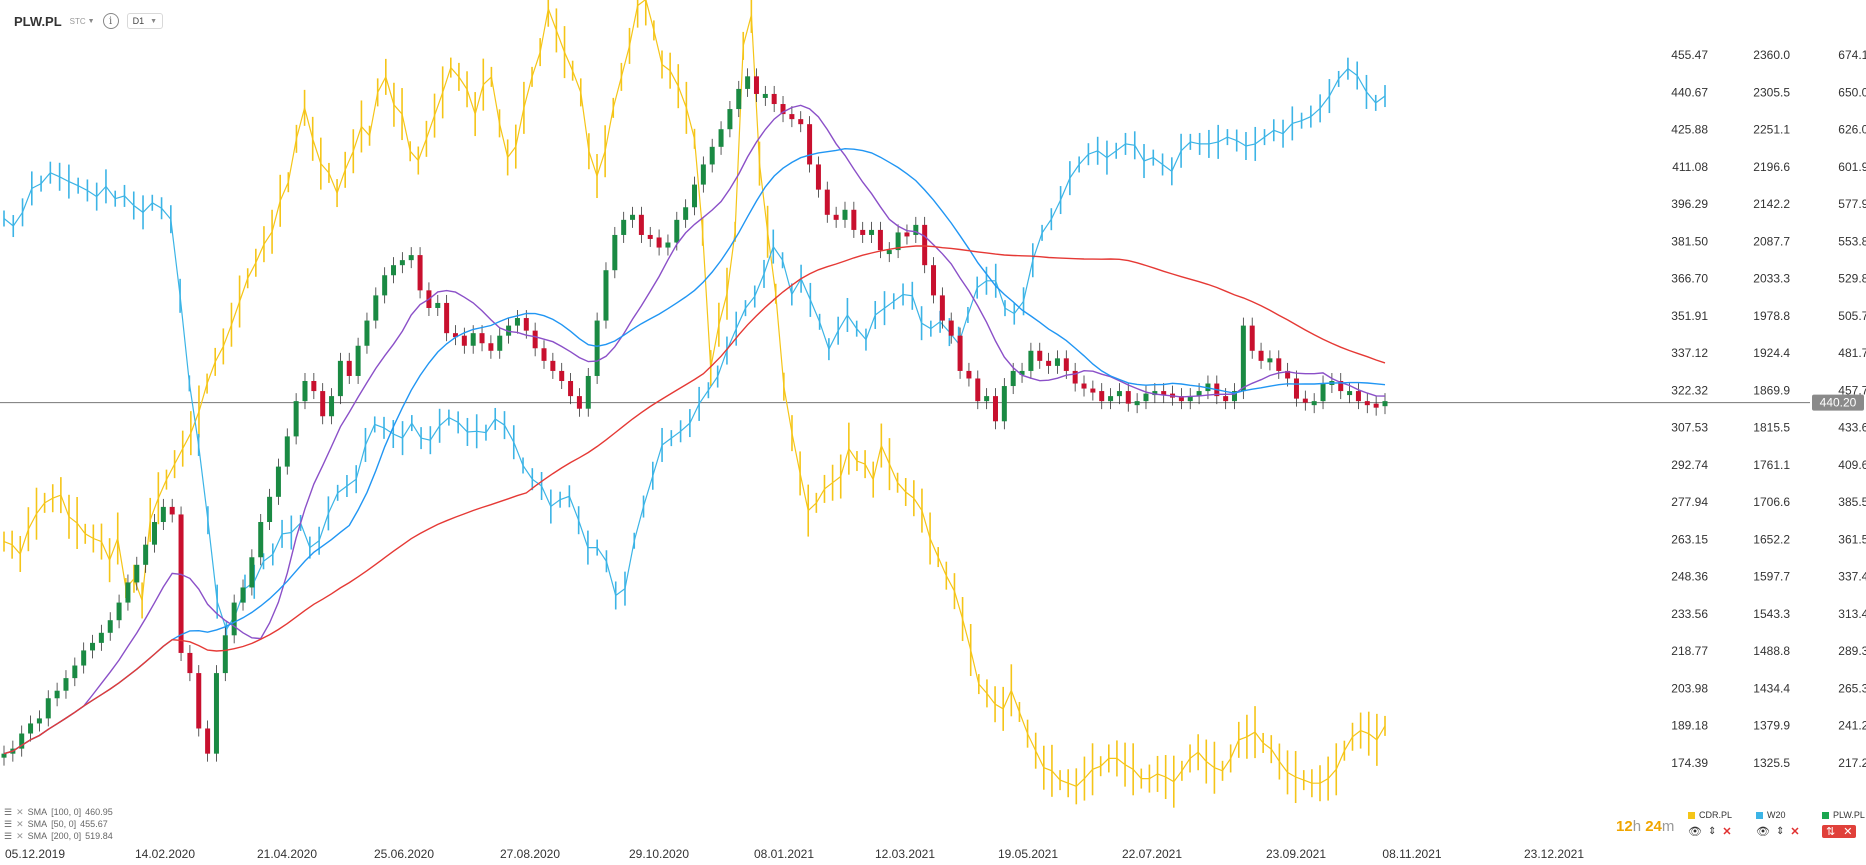  I want to click on y-tick-label: 433.65, so click(1852, 428).